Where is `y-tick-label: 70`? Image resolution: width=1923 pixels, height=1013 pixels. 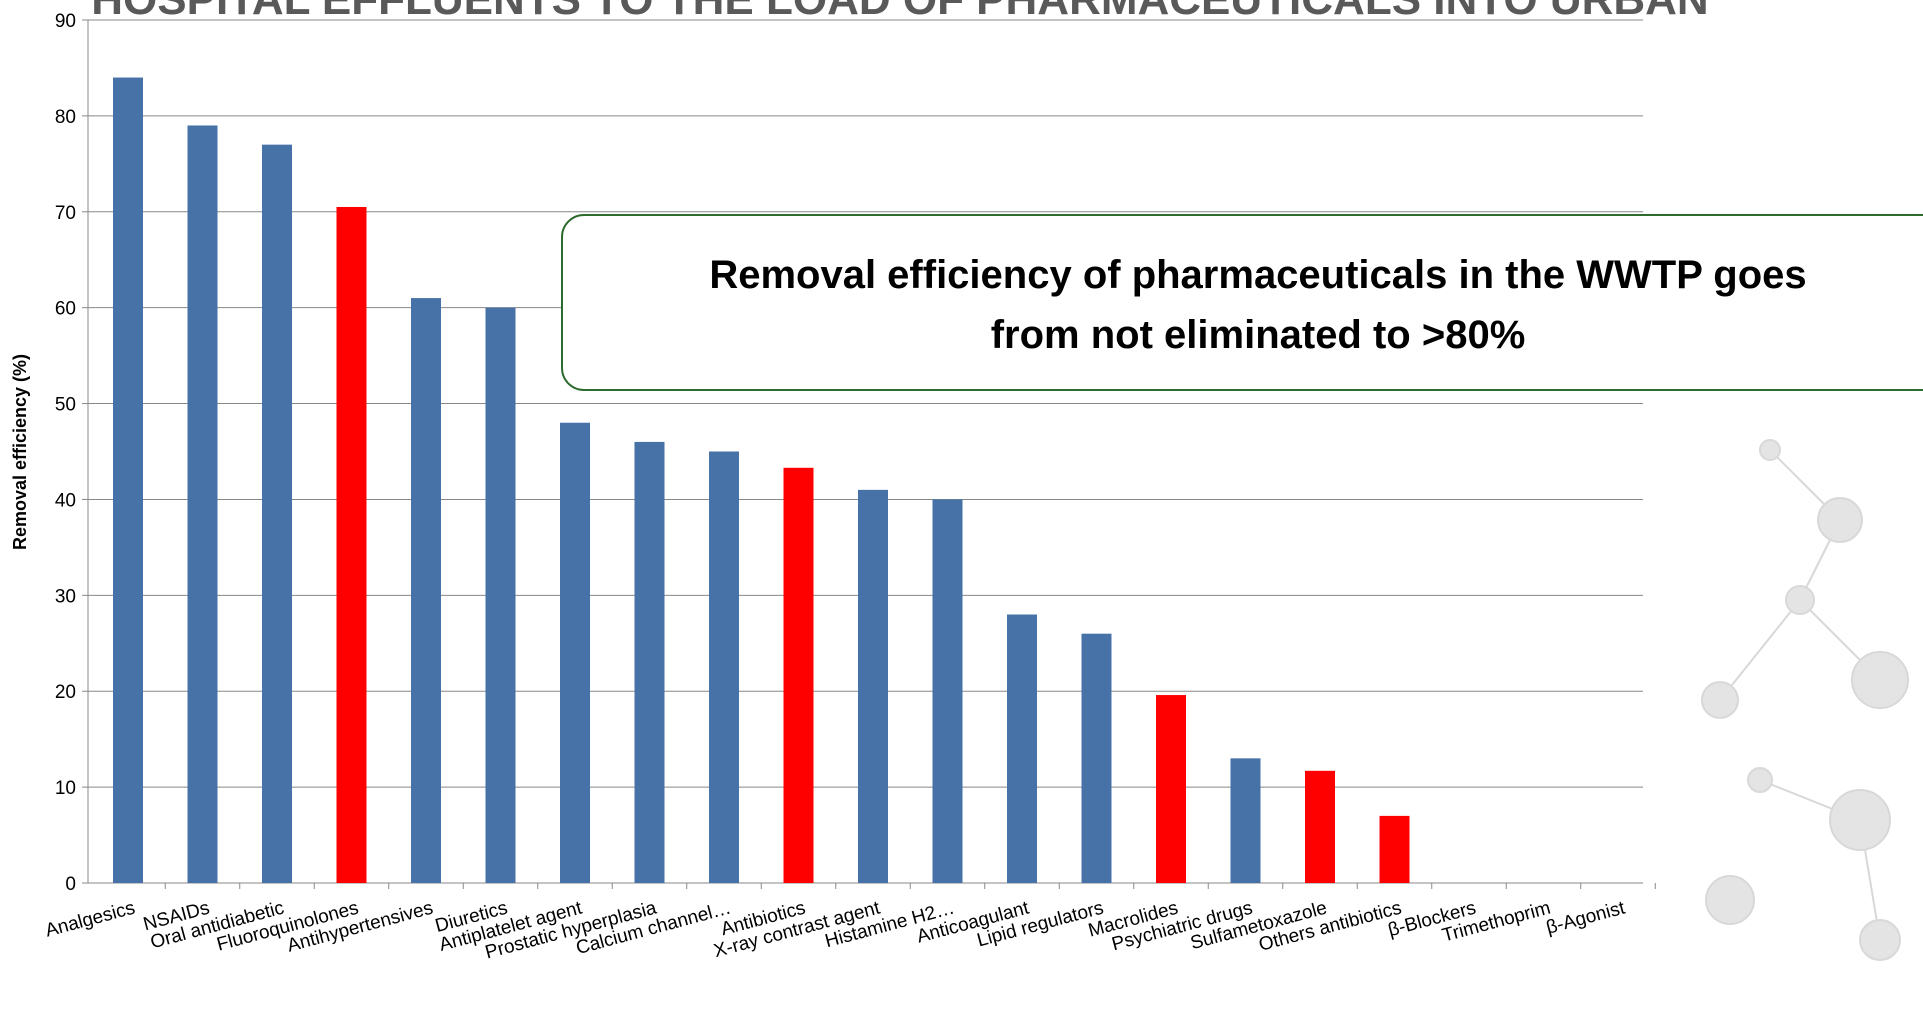 y-tick-label: 70 is located at coordinates (65, 213).